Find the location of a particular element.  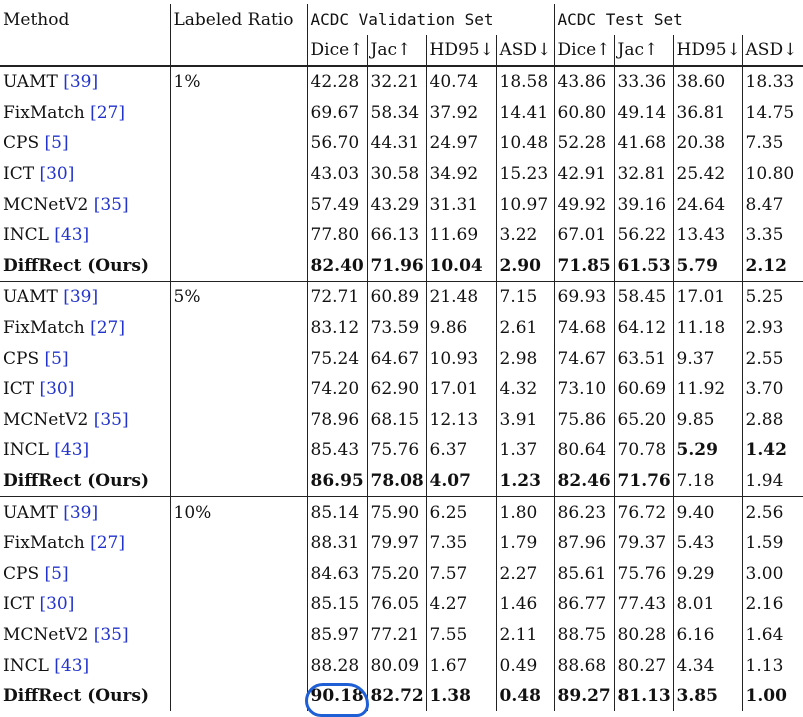

metric-value: 74.68 is located at coordinates (584, 328).